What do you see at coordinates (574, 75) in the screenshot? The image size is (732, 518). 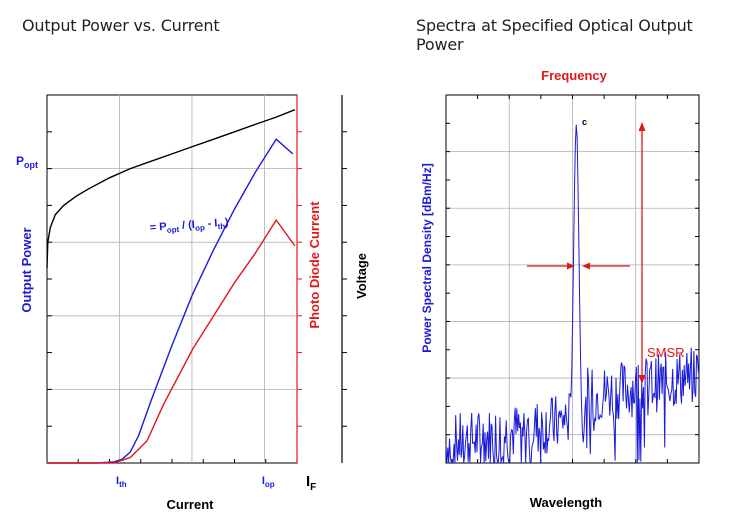 I see `frequency-axis-label: Frequency` at bounding box center [574, 75].